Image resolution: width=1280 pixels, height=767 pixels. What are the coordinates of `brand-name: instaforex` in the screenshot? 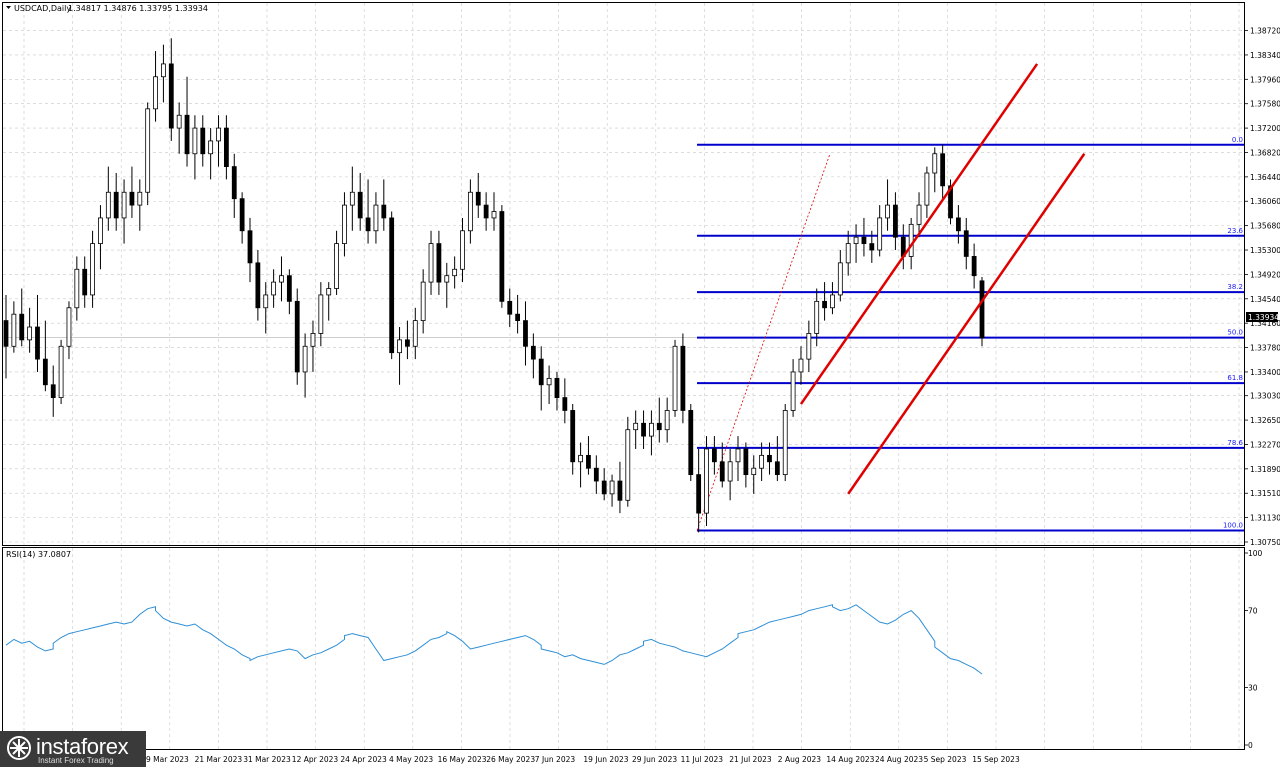 It's located at (82, 746).